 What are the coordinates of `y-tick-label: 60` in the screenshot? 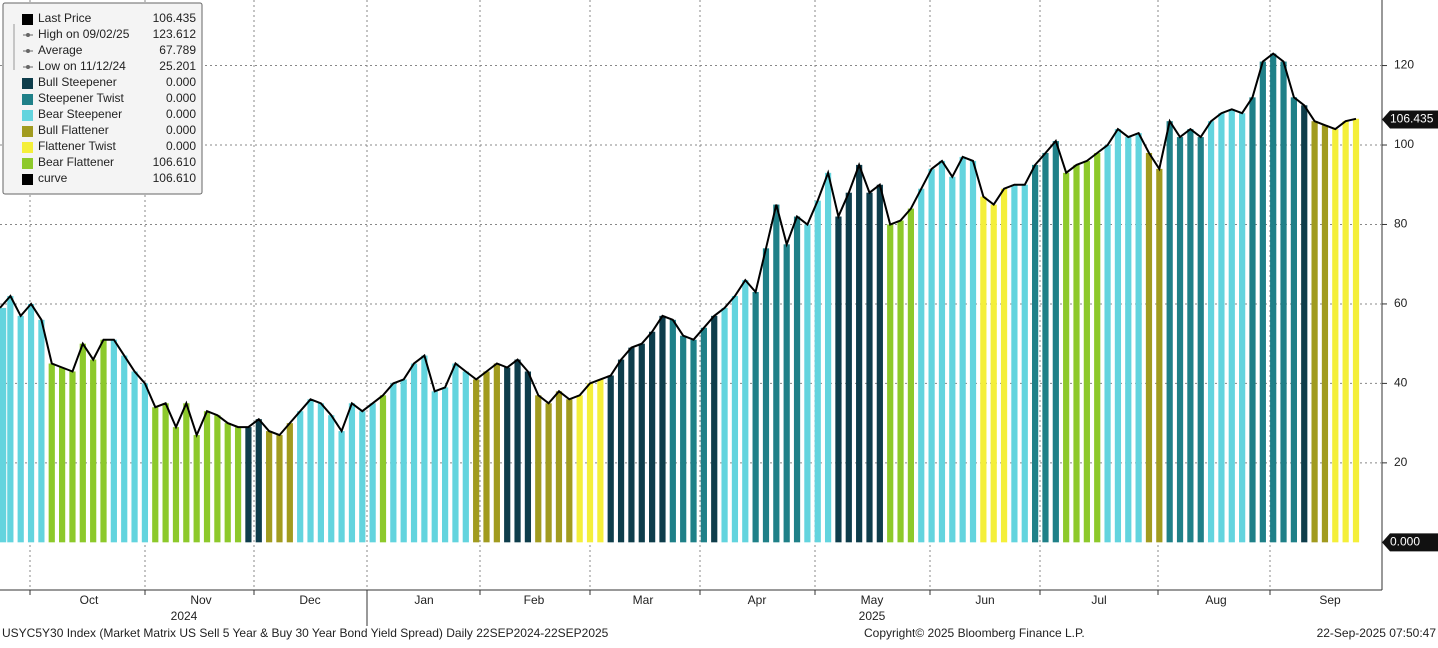 It's located at (1401, 303).